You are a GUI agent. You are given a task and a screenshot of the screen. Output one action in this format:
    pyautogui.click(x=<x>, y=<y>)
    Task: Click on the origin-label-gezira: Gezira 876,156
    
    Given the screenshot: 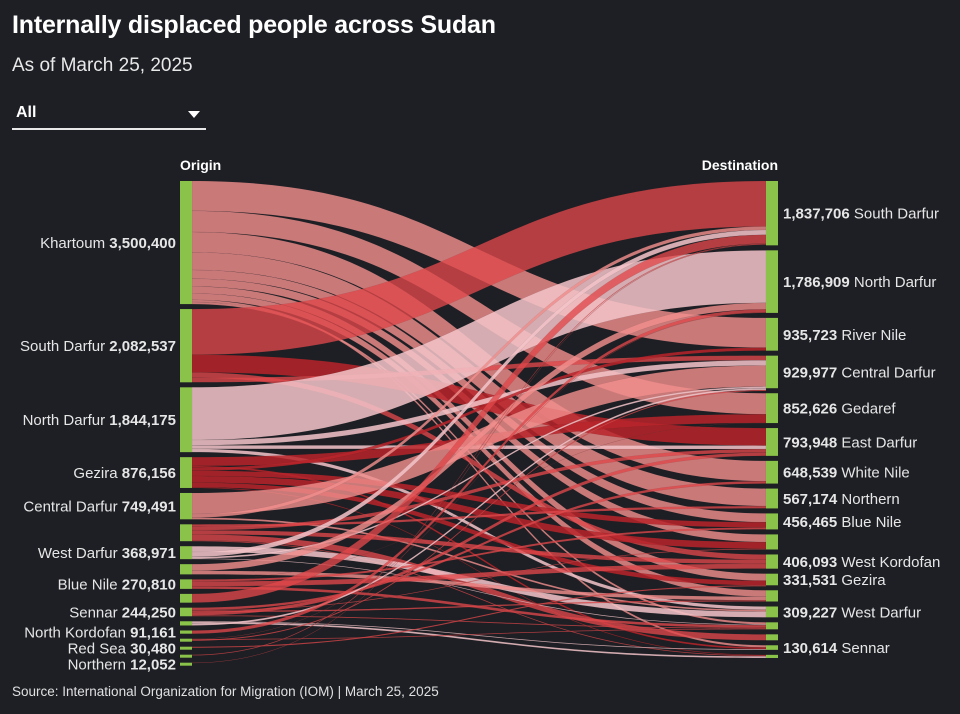 What is the action you would take?
    pyautogui.click(x=124, y=473)
    